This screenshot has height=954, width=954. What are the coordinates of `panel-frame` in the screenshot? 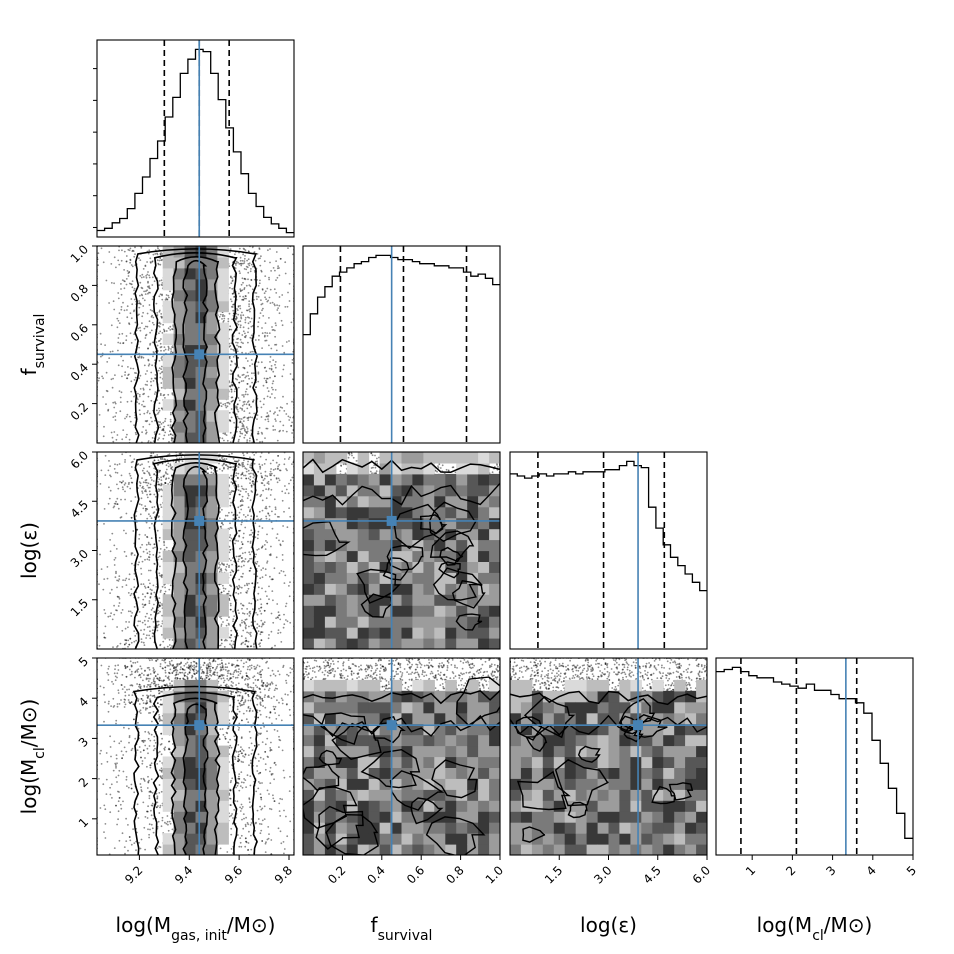 It's located at (814, 756).